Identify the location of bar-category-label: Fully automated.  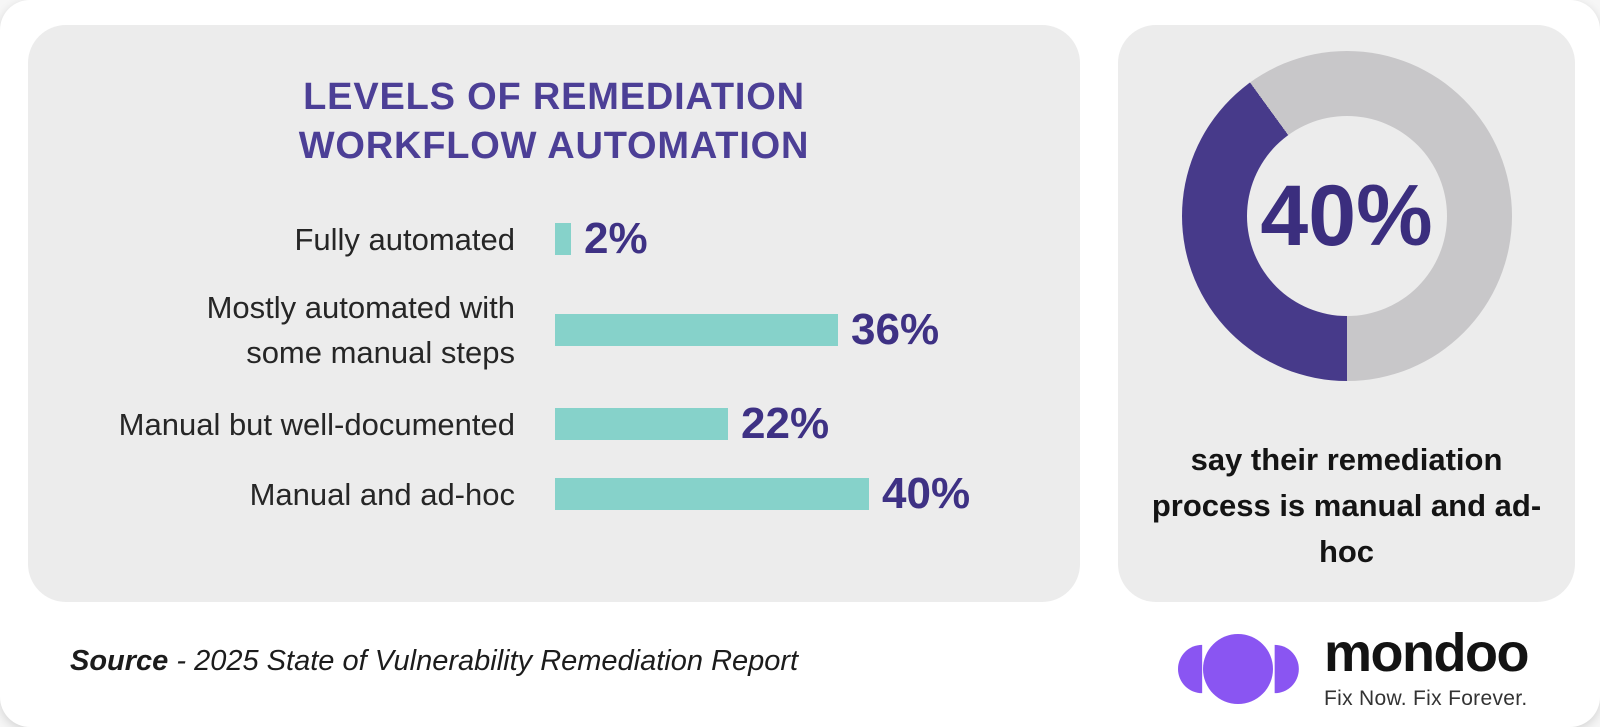
(404, 239).